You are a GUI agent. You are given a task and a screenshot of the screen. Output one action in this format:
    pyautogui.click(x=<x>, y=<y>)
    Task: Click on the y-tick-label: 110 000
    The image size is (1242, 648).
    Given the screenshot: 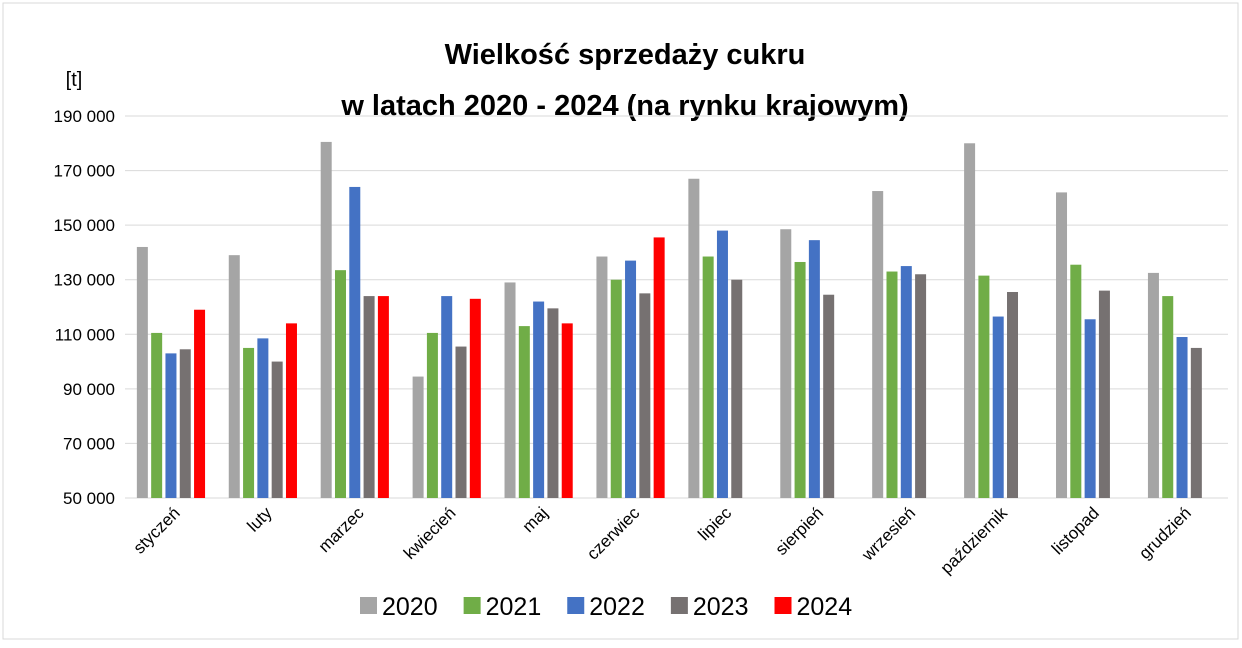 What is the action you would take?
    pyautogui.click(x=85, y=334)
    